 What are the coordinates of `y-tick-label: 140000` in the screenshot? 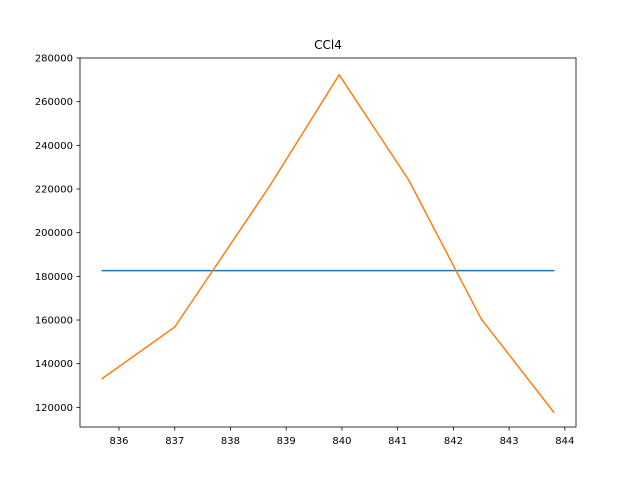 It's located at (54, 364).